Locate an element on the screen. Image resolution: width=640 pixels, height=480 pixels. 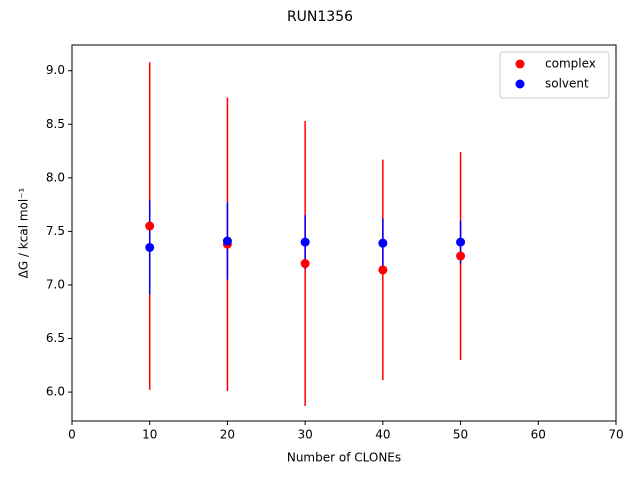
x-tick-label: 60 is located at coordinates (538, 435).